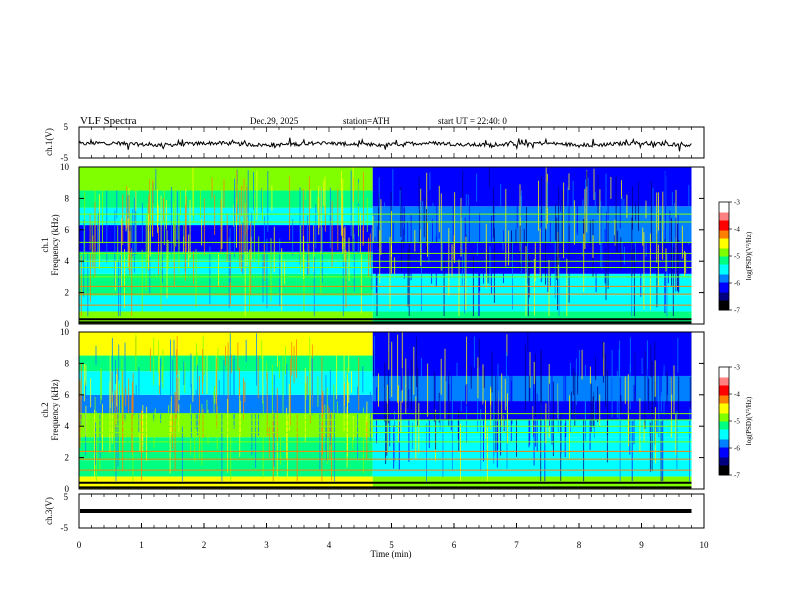 This screenshot has width=792, height=612. Describe the element at coordinates (65, 167) in the screenshot. I see `freq-tick-label: 10` at that location.